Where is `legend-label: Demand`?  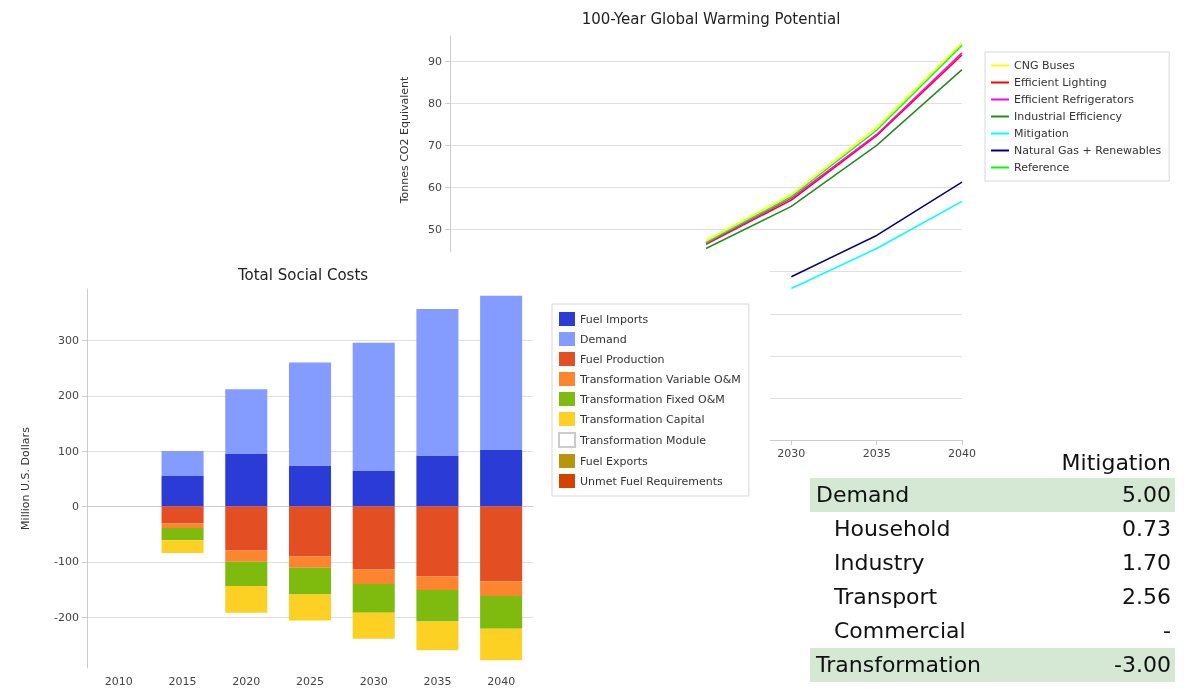 legend-label: Demand is located at coordinates (603, 339).